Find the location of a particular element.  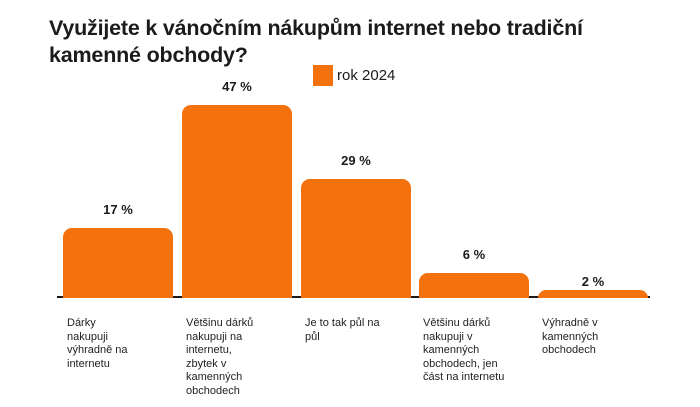

legend-color-swatch is located at coordinates (323, 75).